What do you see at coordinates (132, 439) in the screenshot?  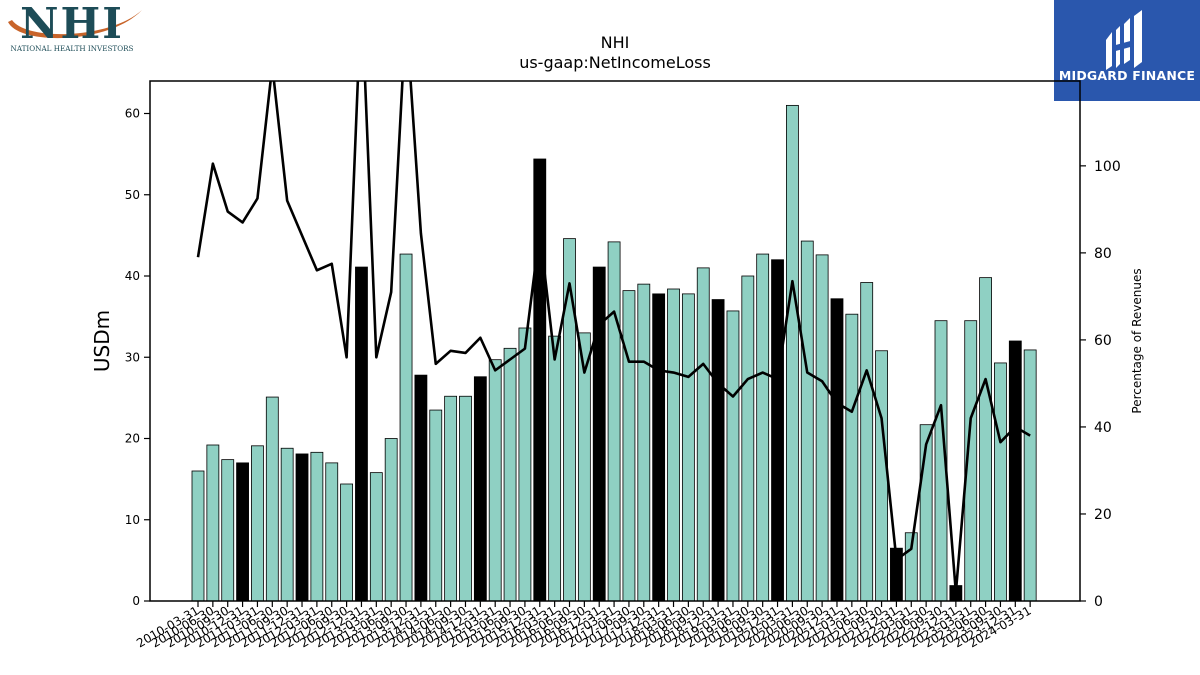 I see `y-tick-label-20: 20` at bounding box center [132, 439].